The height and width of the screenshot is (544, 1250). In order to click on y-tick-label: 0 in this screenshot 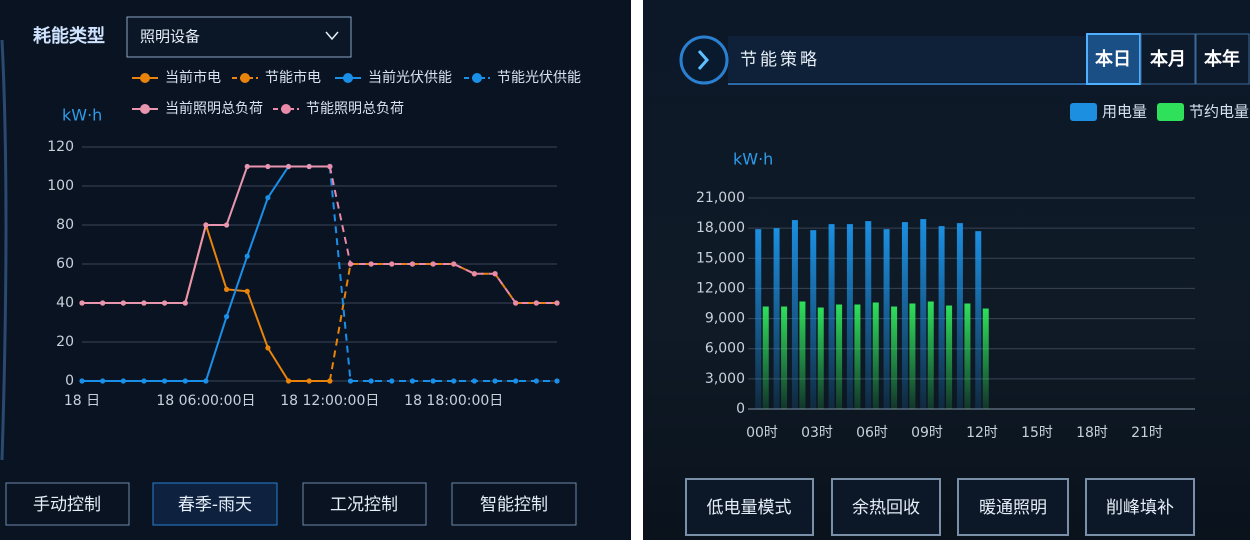, I will do `click(740, 409)`.